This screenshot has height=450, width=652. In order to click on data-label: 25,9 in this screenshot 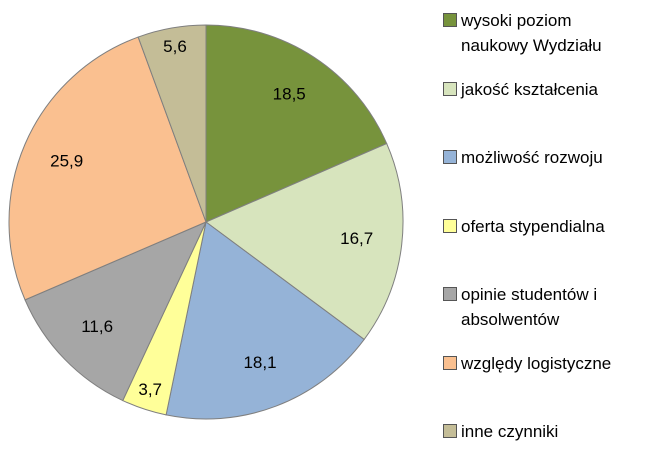, I will do `click(66, 161)`.